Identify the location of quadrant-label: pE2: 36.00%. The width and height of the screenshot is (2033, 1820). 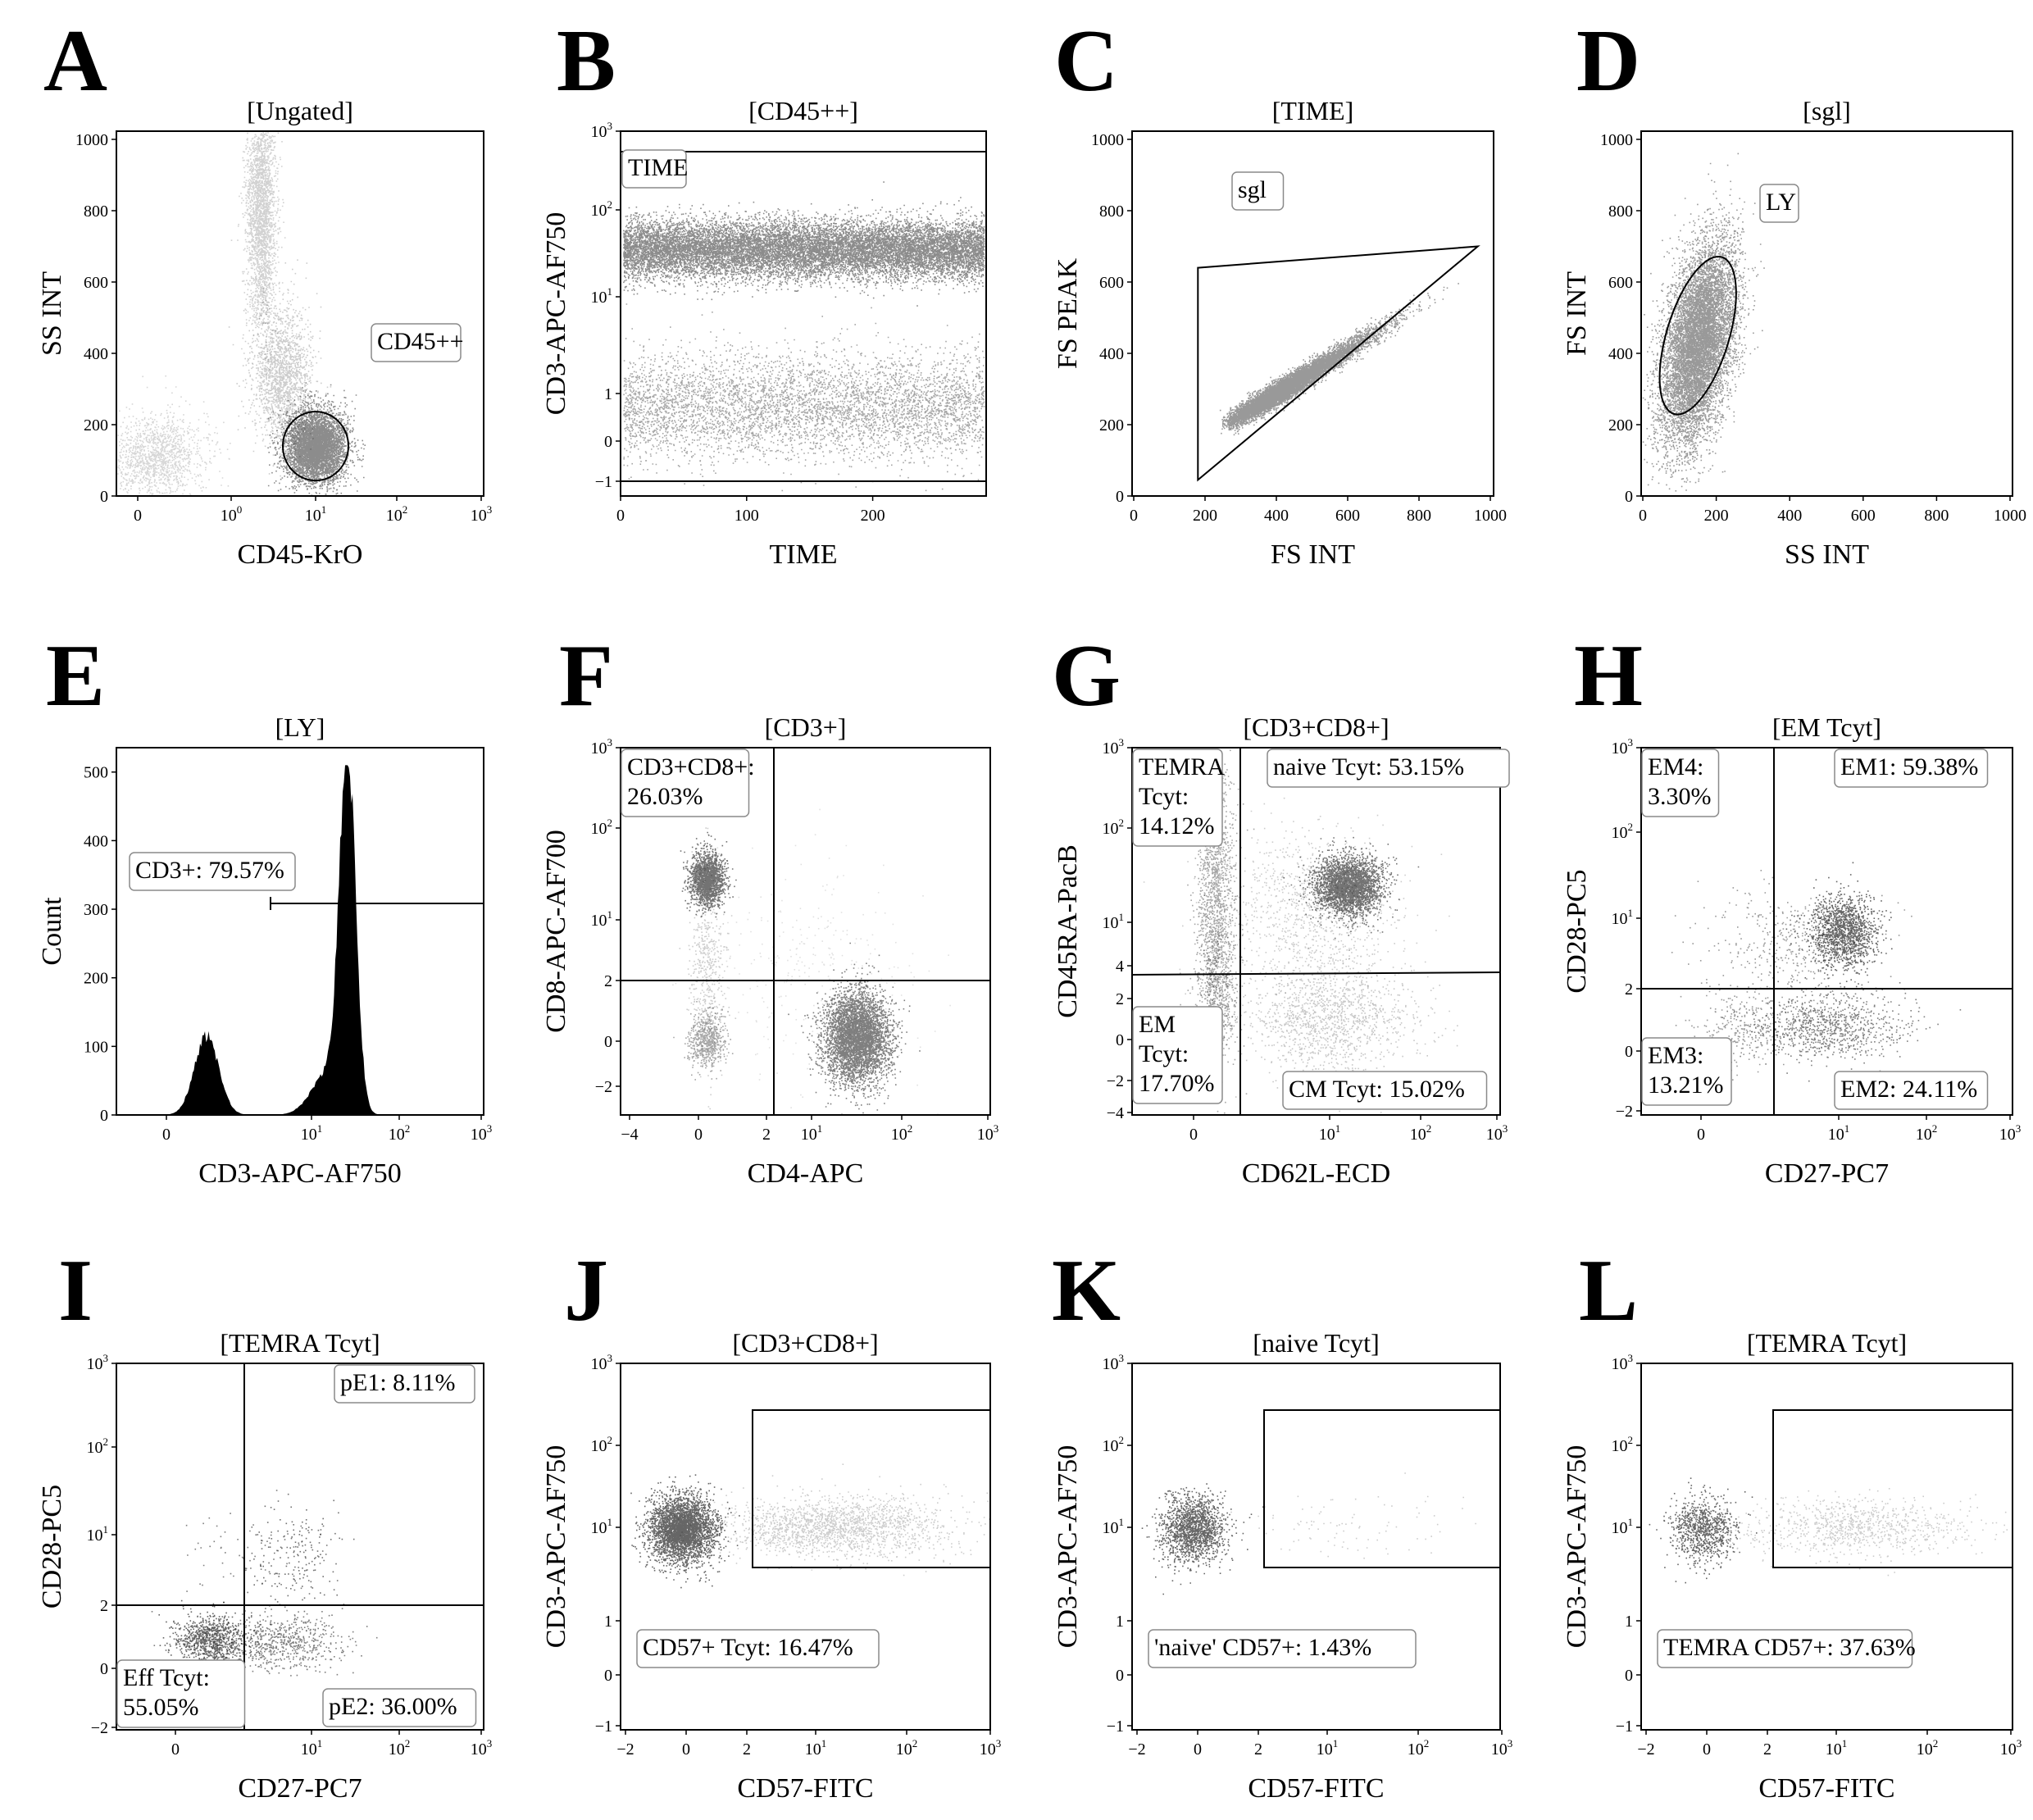
(393, 1706).